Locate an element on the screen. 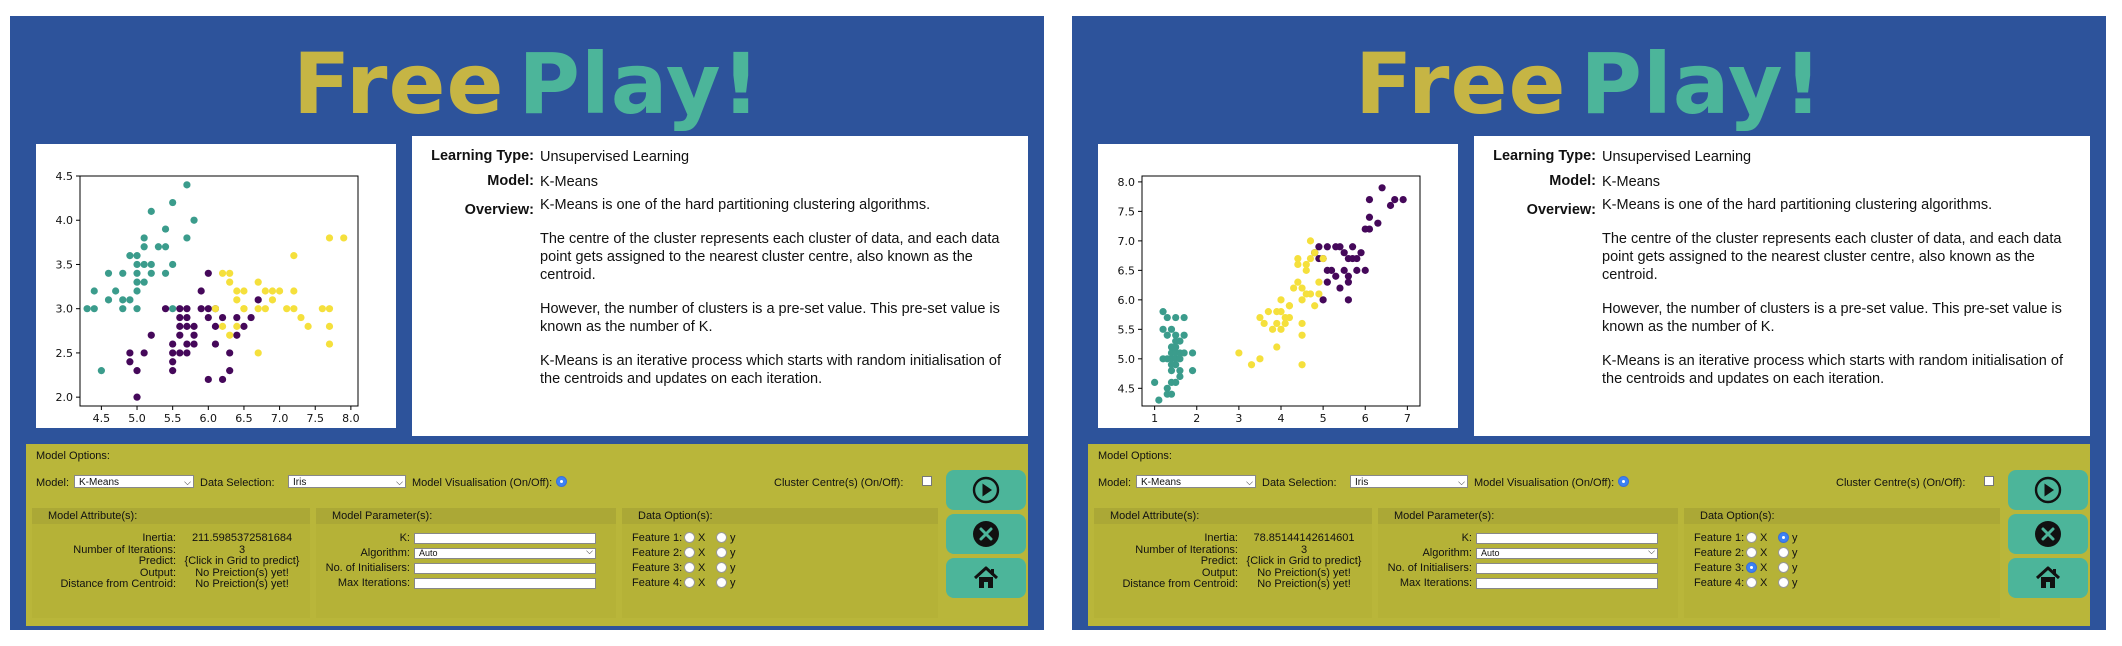  inertia-value: 211.5985372581684 is located at coordinates (242, 538).